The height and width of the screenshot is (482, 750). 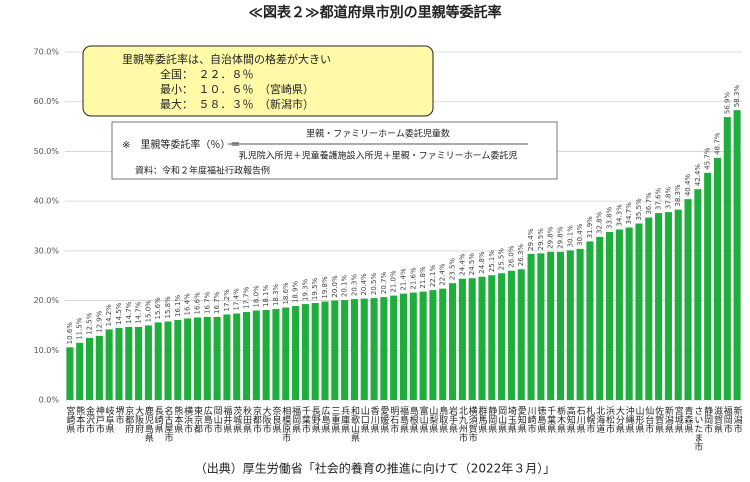 What do you see at coordinates (423, 419) in the screenshot?
I see `x-tick-label: 富山県` at bounding box center [423, 419].